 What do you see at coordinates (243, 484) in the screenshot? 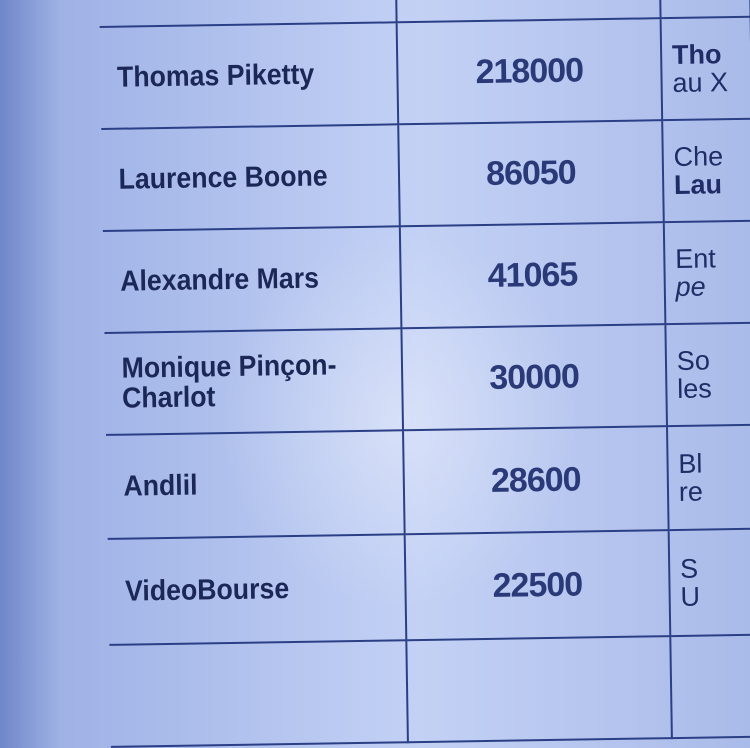
I see `person-name: Andlil` at bounding box center [243, 484].